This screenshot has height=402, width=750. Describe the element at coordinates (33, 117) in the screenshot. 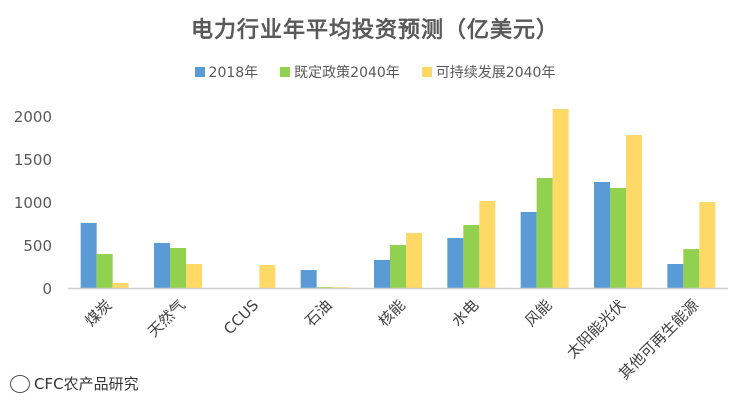

I see `y-tick-label: 2000` at that location.